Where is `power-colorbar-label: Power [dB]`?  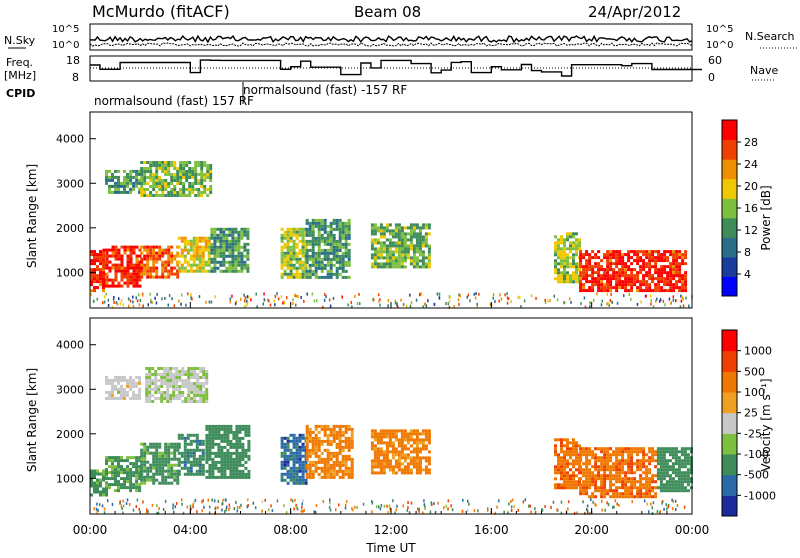
power-colorbar-label: Power [dB] is located at coordinates (766, 217).